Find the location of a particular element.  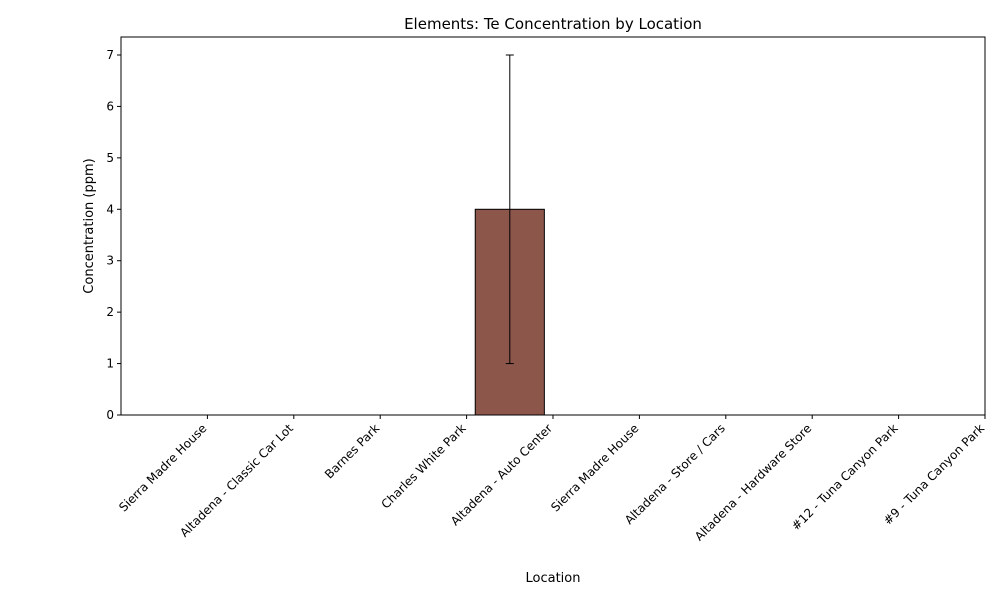

y-tick-label-2: 2 is located at coordinates (110, 312).